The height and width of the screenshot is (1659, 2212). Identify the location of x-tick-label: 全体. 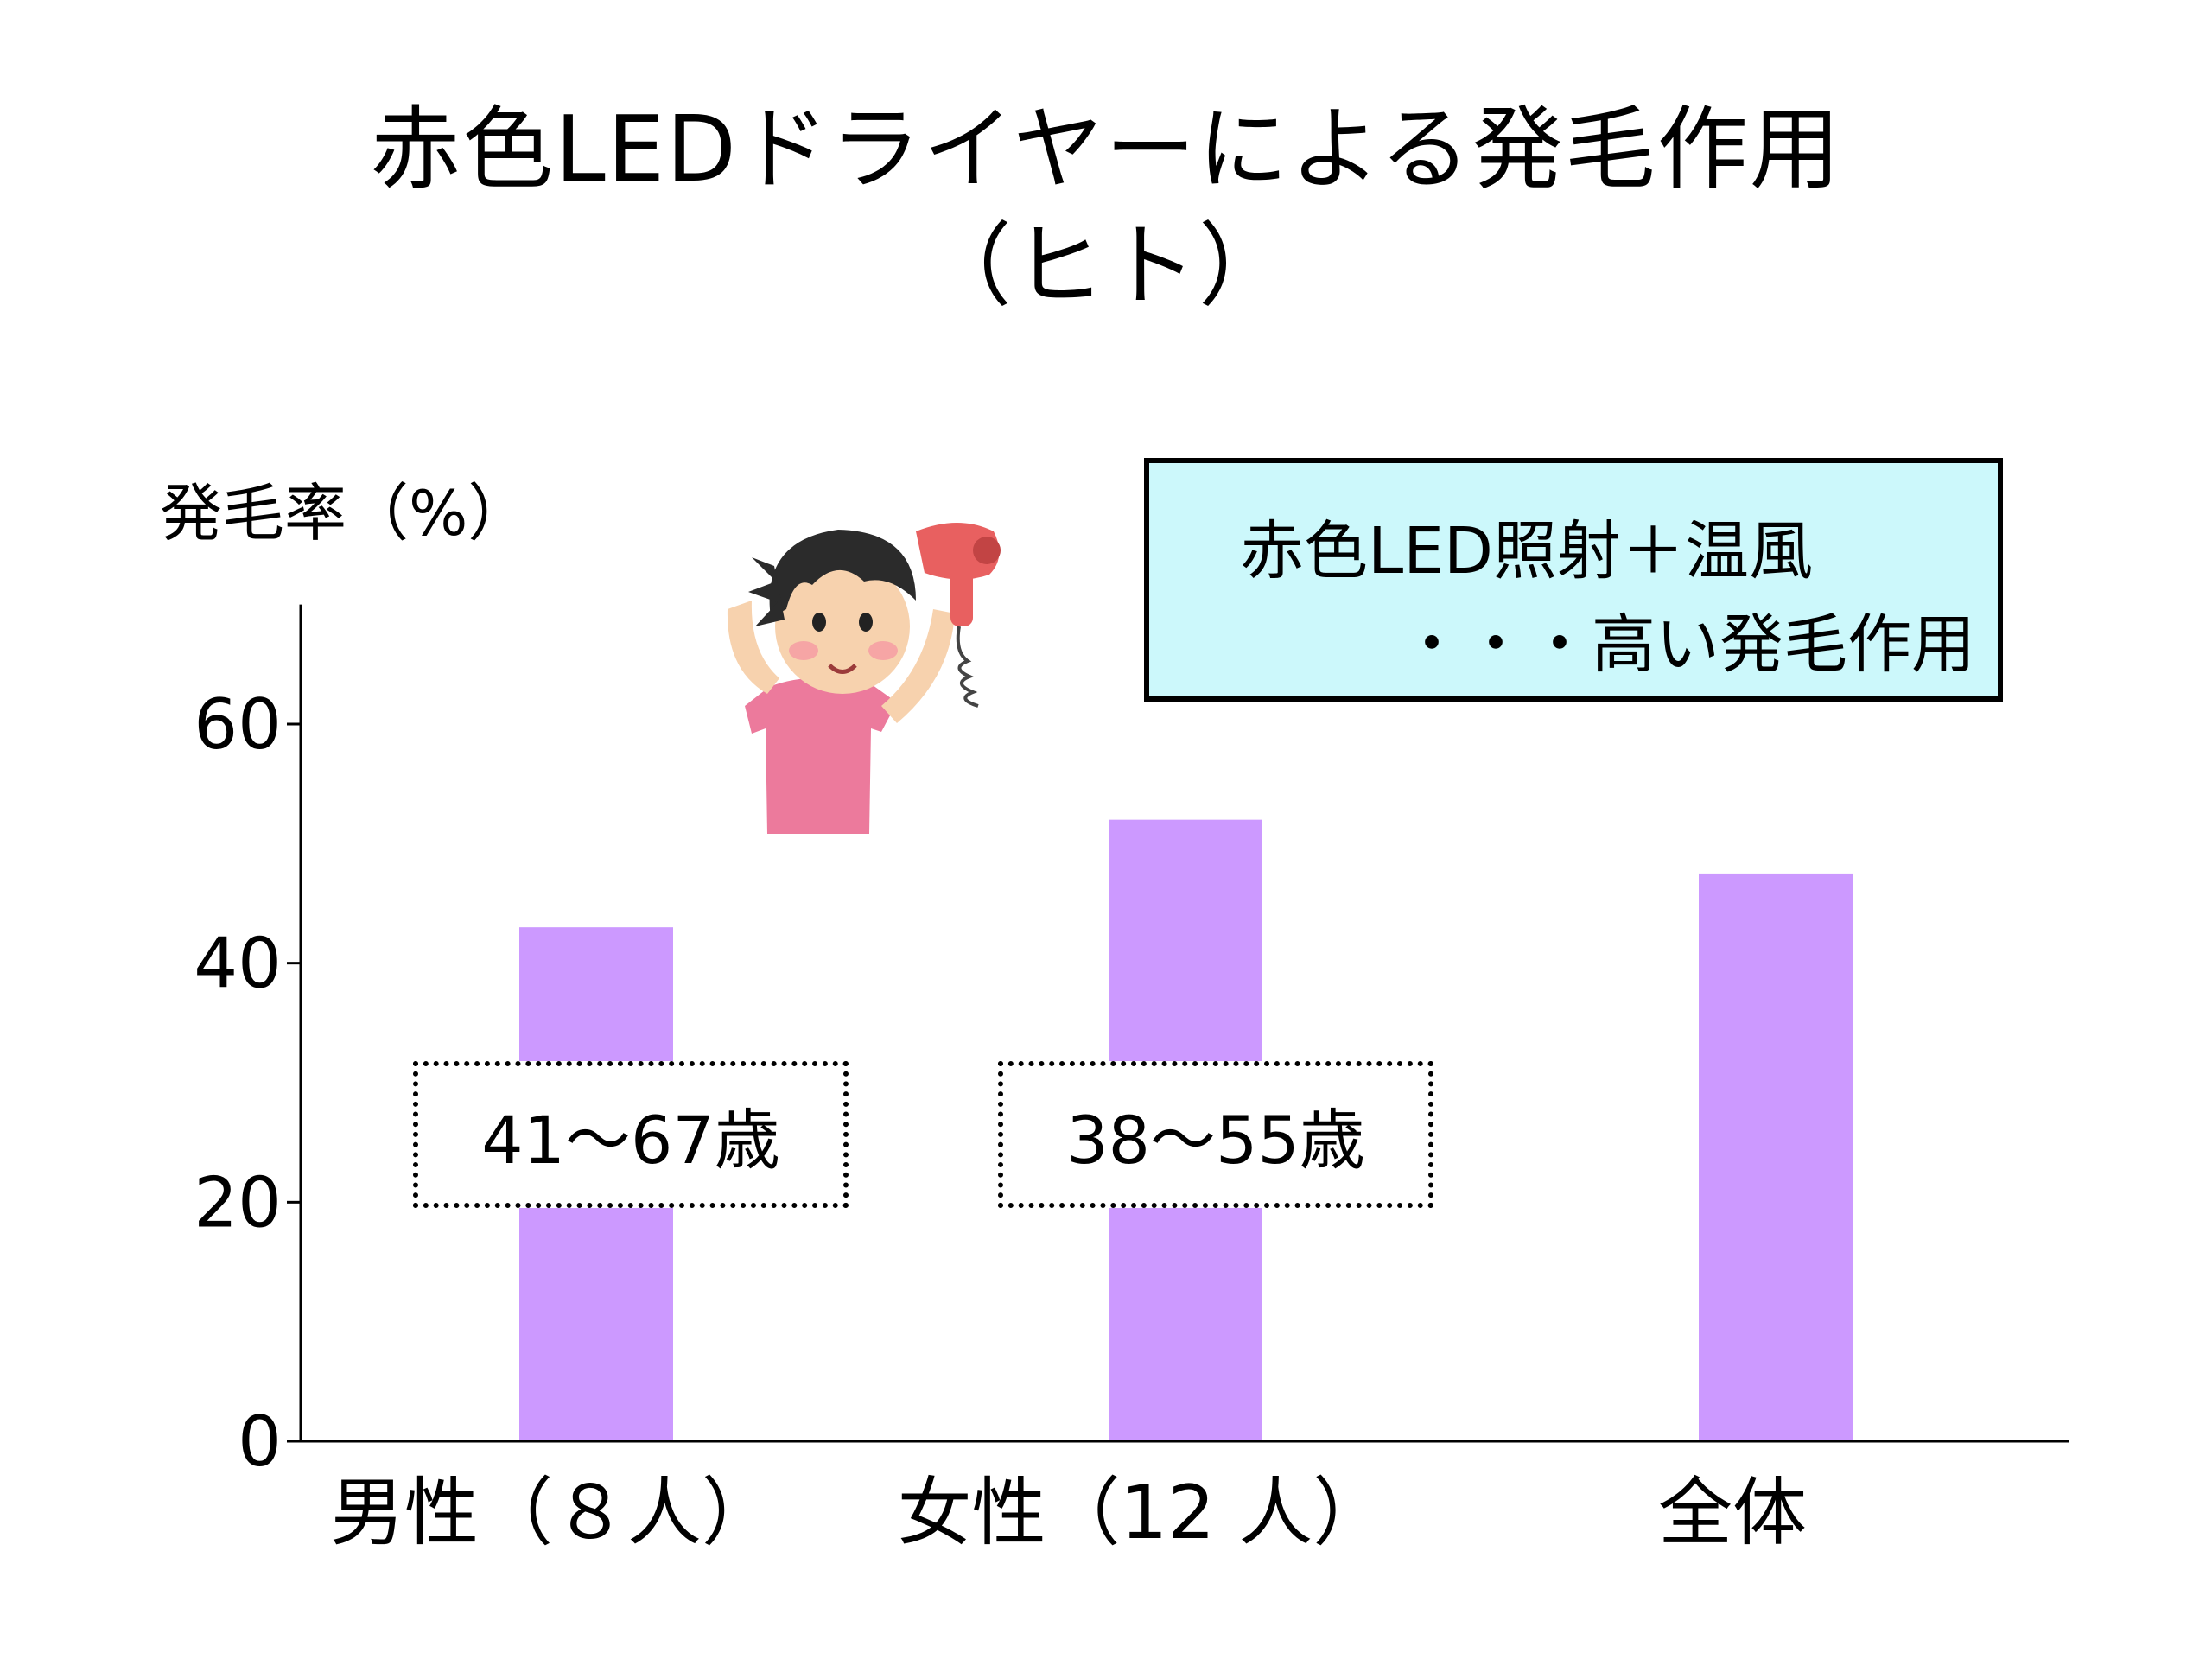
(1732, 1513).